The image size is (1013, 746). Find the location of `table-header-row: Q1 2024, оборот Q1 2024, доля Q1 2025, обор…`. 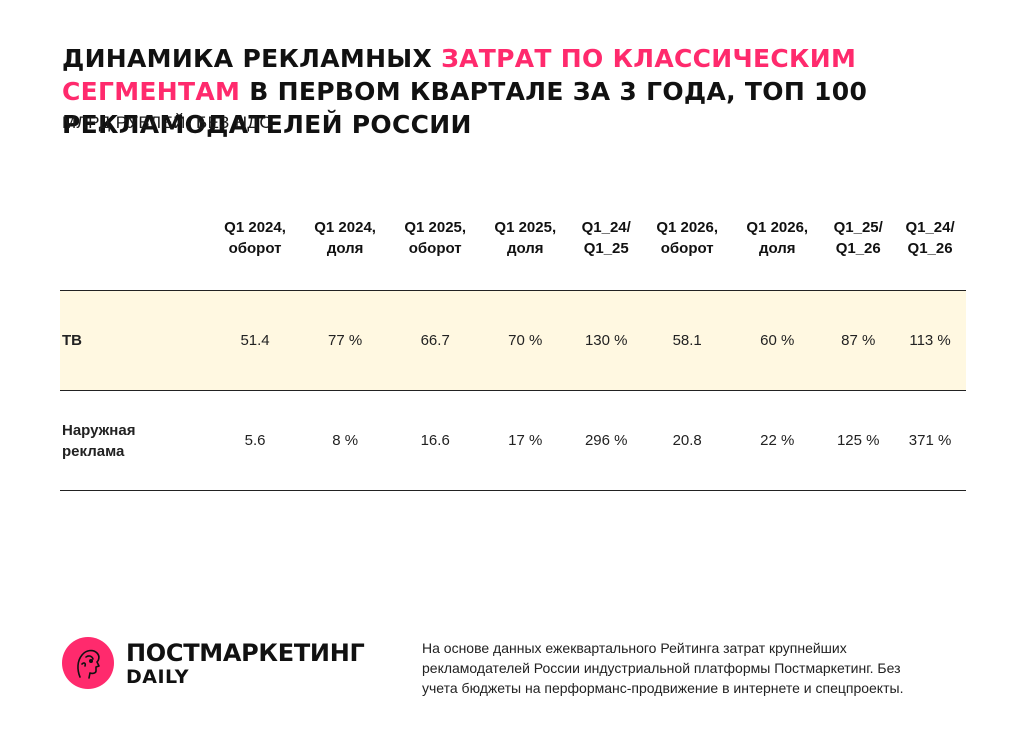

table-header-row: Q1 2024, оборот Q1 2024, доля Q1 2025, обор… is located at coordinates (513, 254).